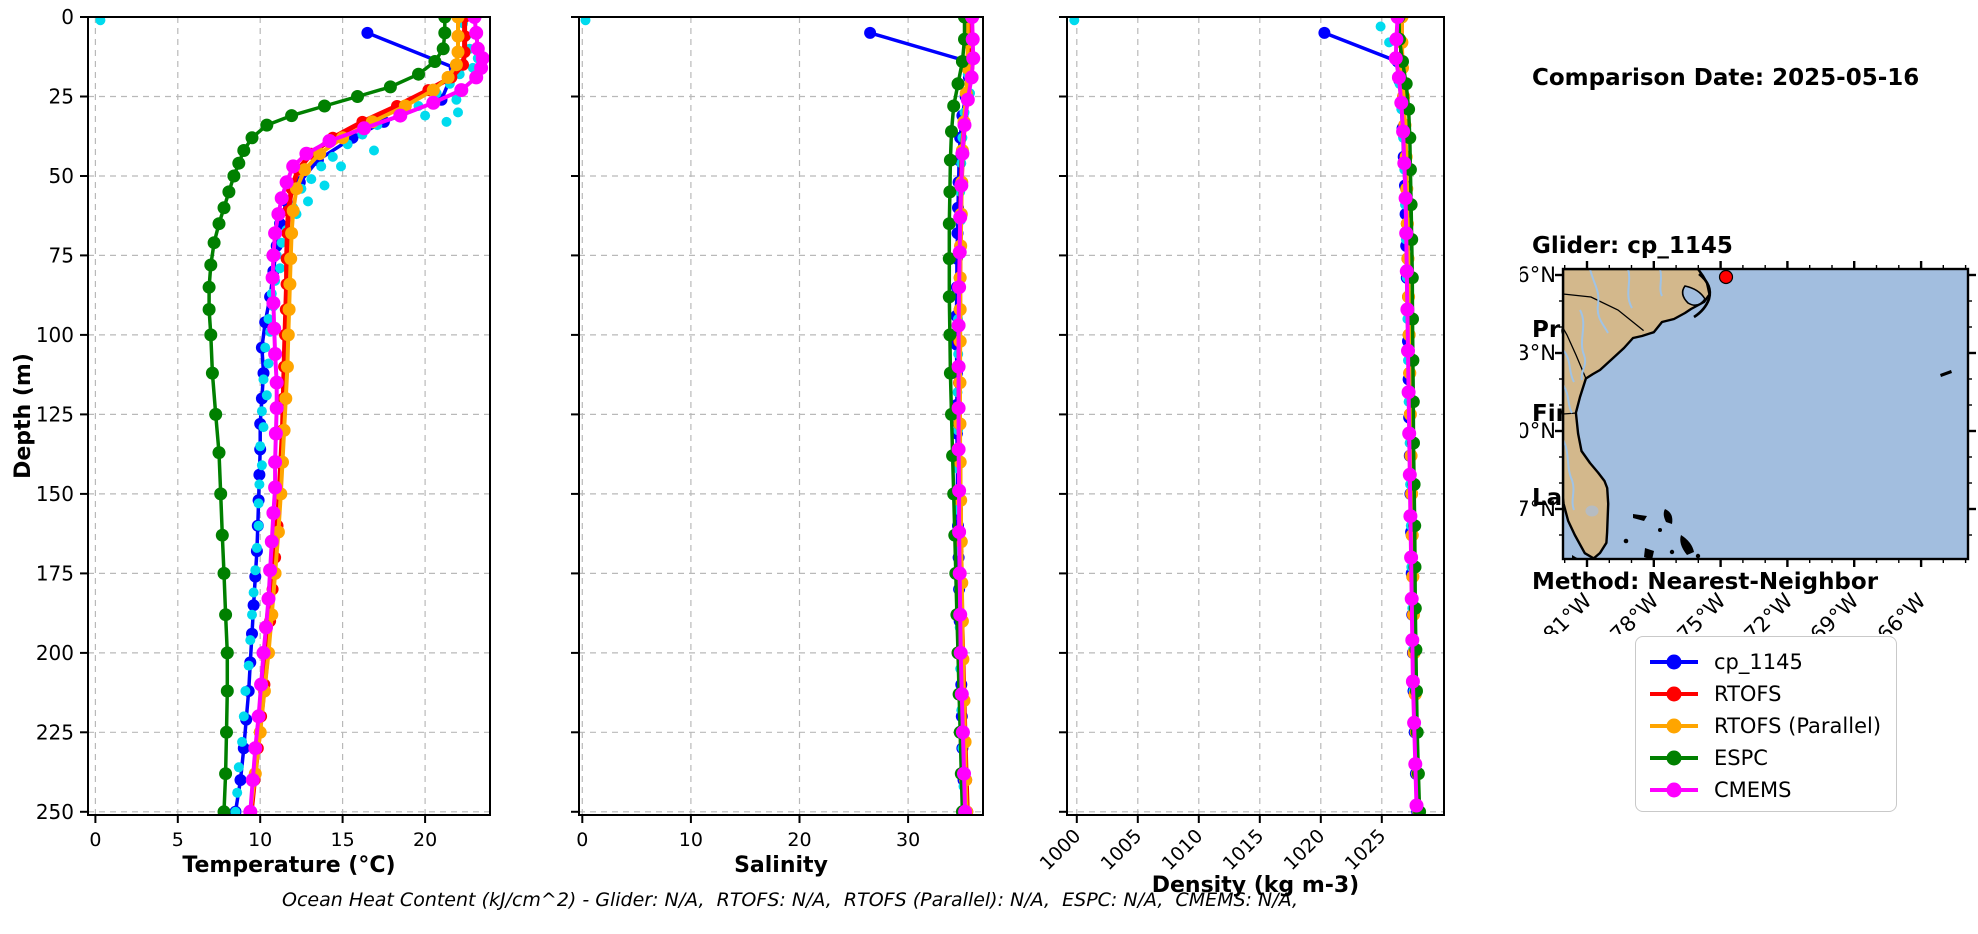 The width and height of the screenshot is (1978, 934). What do you see at coordinates (908, 840) in the screenshot?
I see `svg-text: 30` at bounding box center [908, 840].